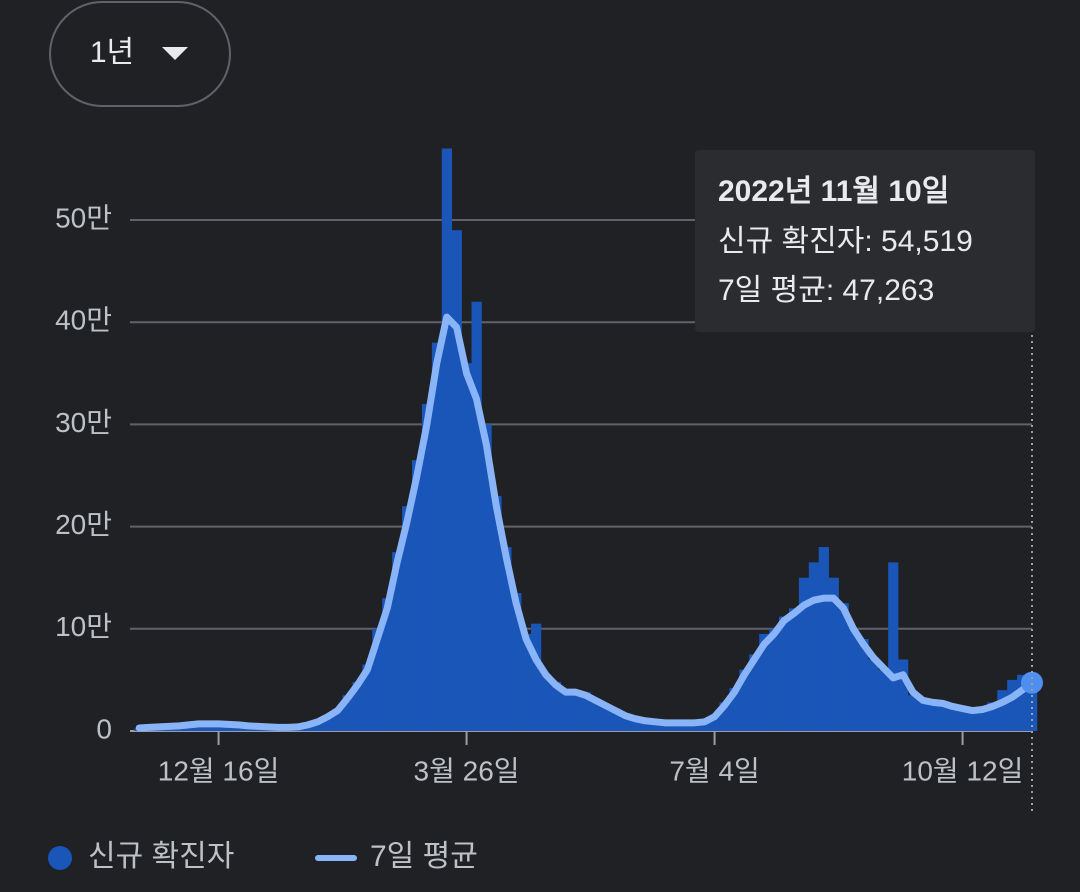 This screenshot has height=892, width=1080. I want to click on y-tick-label: 0, so click(104, 728).